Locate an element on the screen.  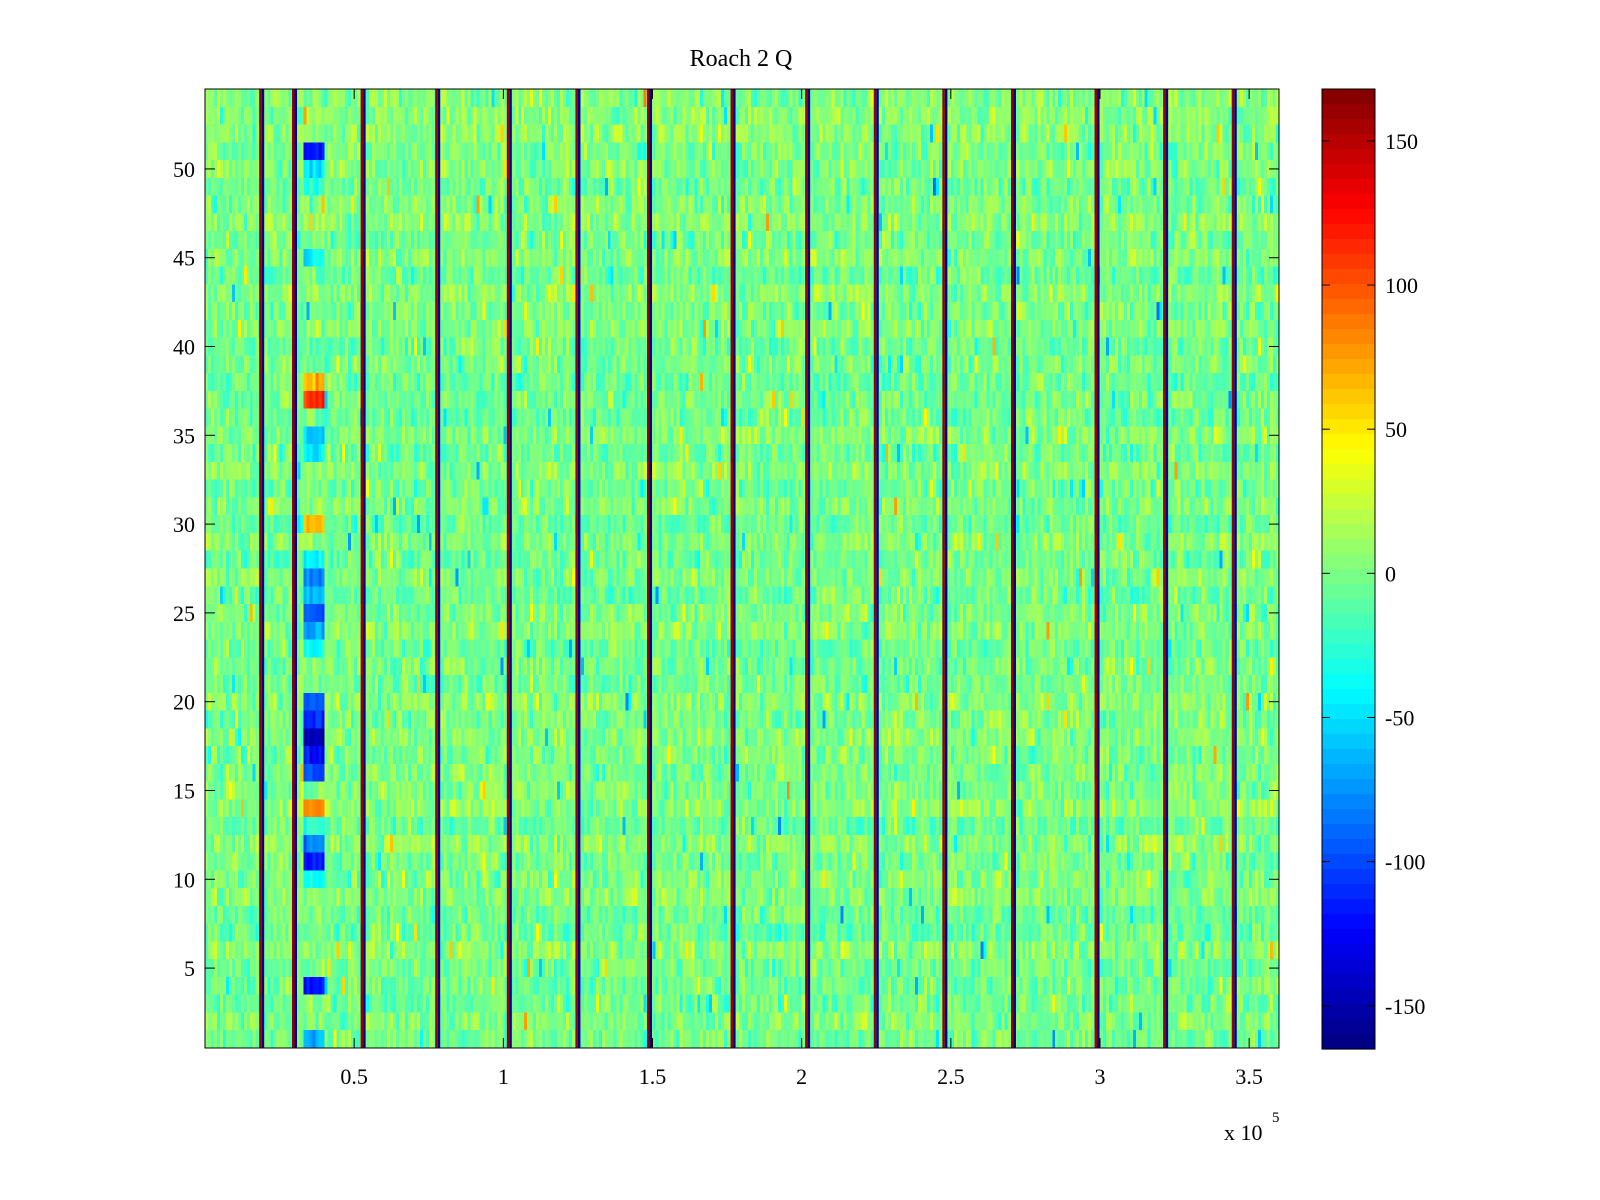
stripe-3-blue is located at coordinates (439, 568).